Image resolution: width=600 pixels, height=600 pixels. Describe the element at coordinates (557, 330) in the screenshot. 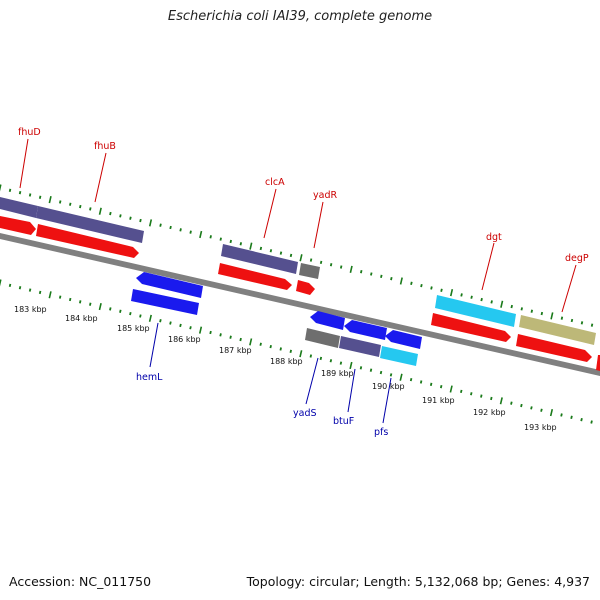

I see `gene-degP-bar` at that location.